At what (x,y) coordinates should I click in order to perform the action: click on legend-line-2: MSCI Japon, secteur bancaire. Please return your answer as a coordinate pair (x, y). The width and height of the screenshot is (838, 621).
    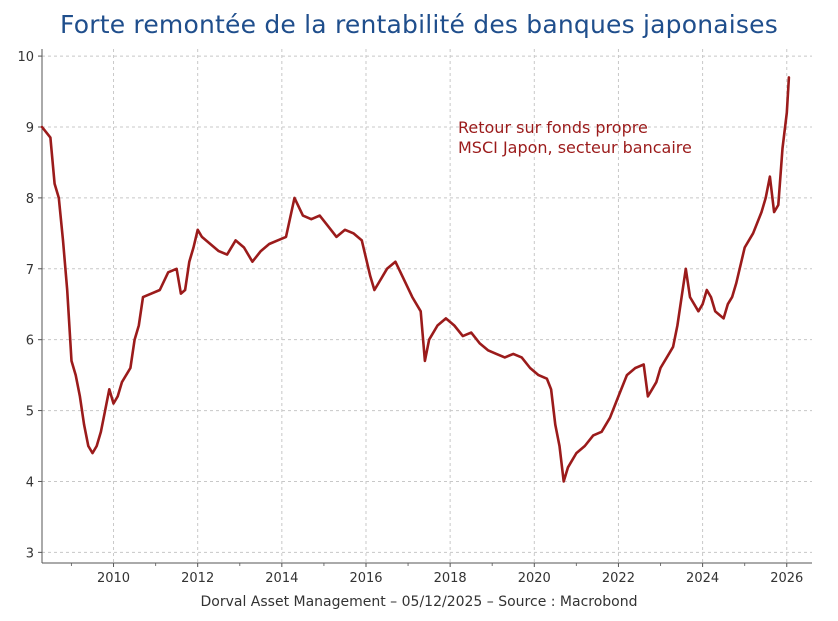
    Looking at the image, I should click on (575, 147).